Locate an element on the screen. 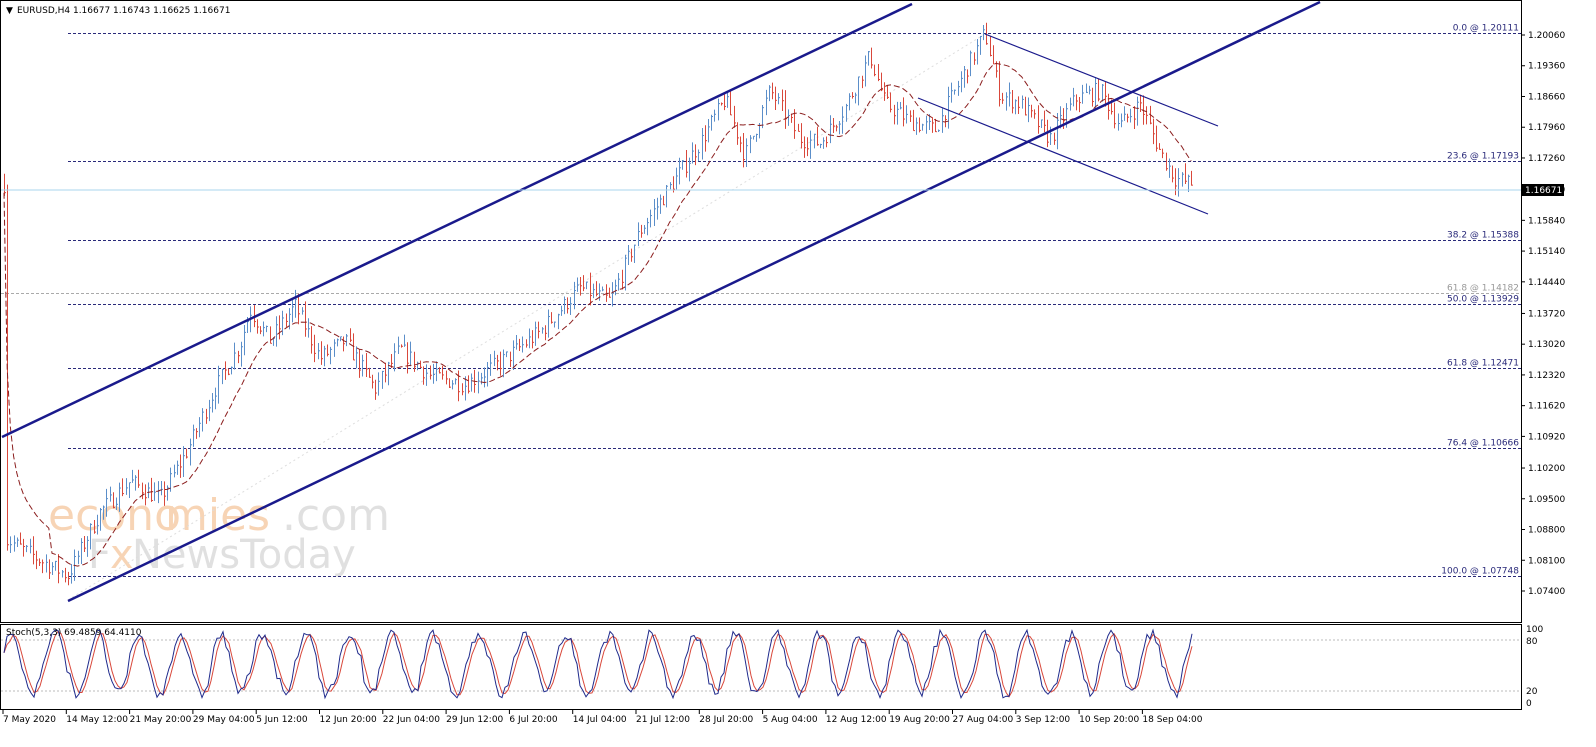 The width and height of the screenshot is (1596, 747). price-tick-label: 1.09500 is located at coordinates (1546, 500).